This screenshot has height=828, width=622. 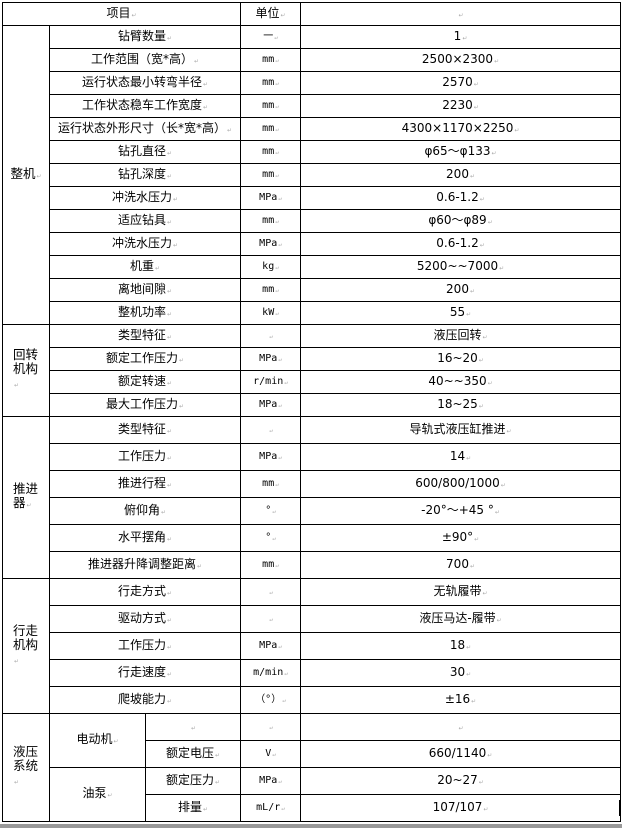 I want to click on item-cell-text: 冲洗水压力, so click(x=145, y=197).